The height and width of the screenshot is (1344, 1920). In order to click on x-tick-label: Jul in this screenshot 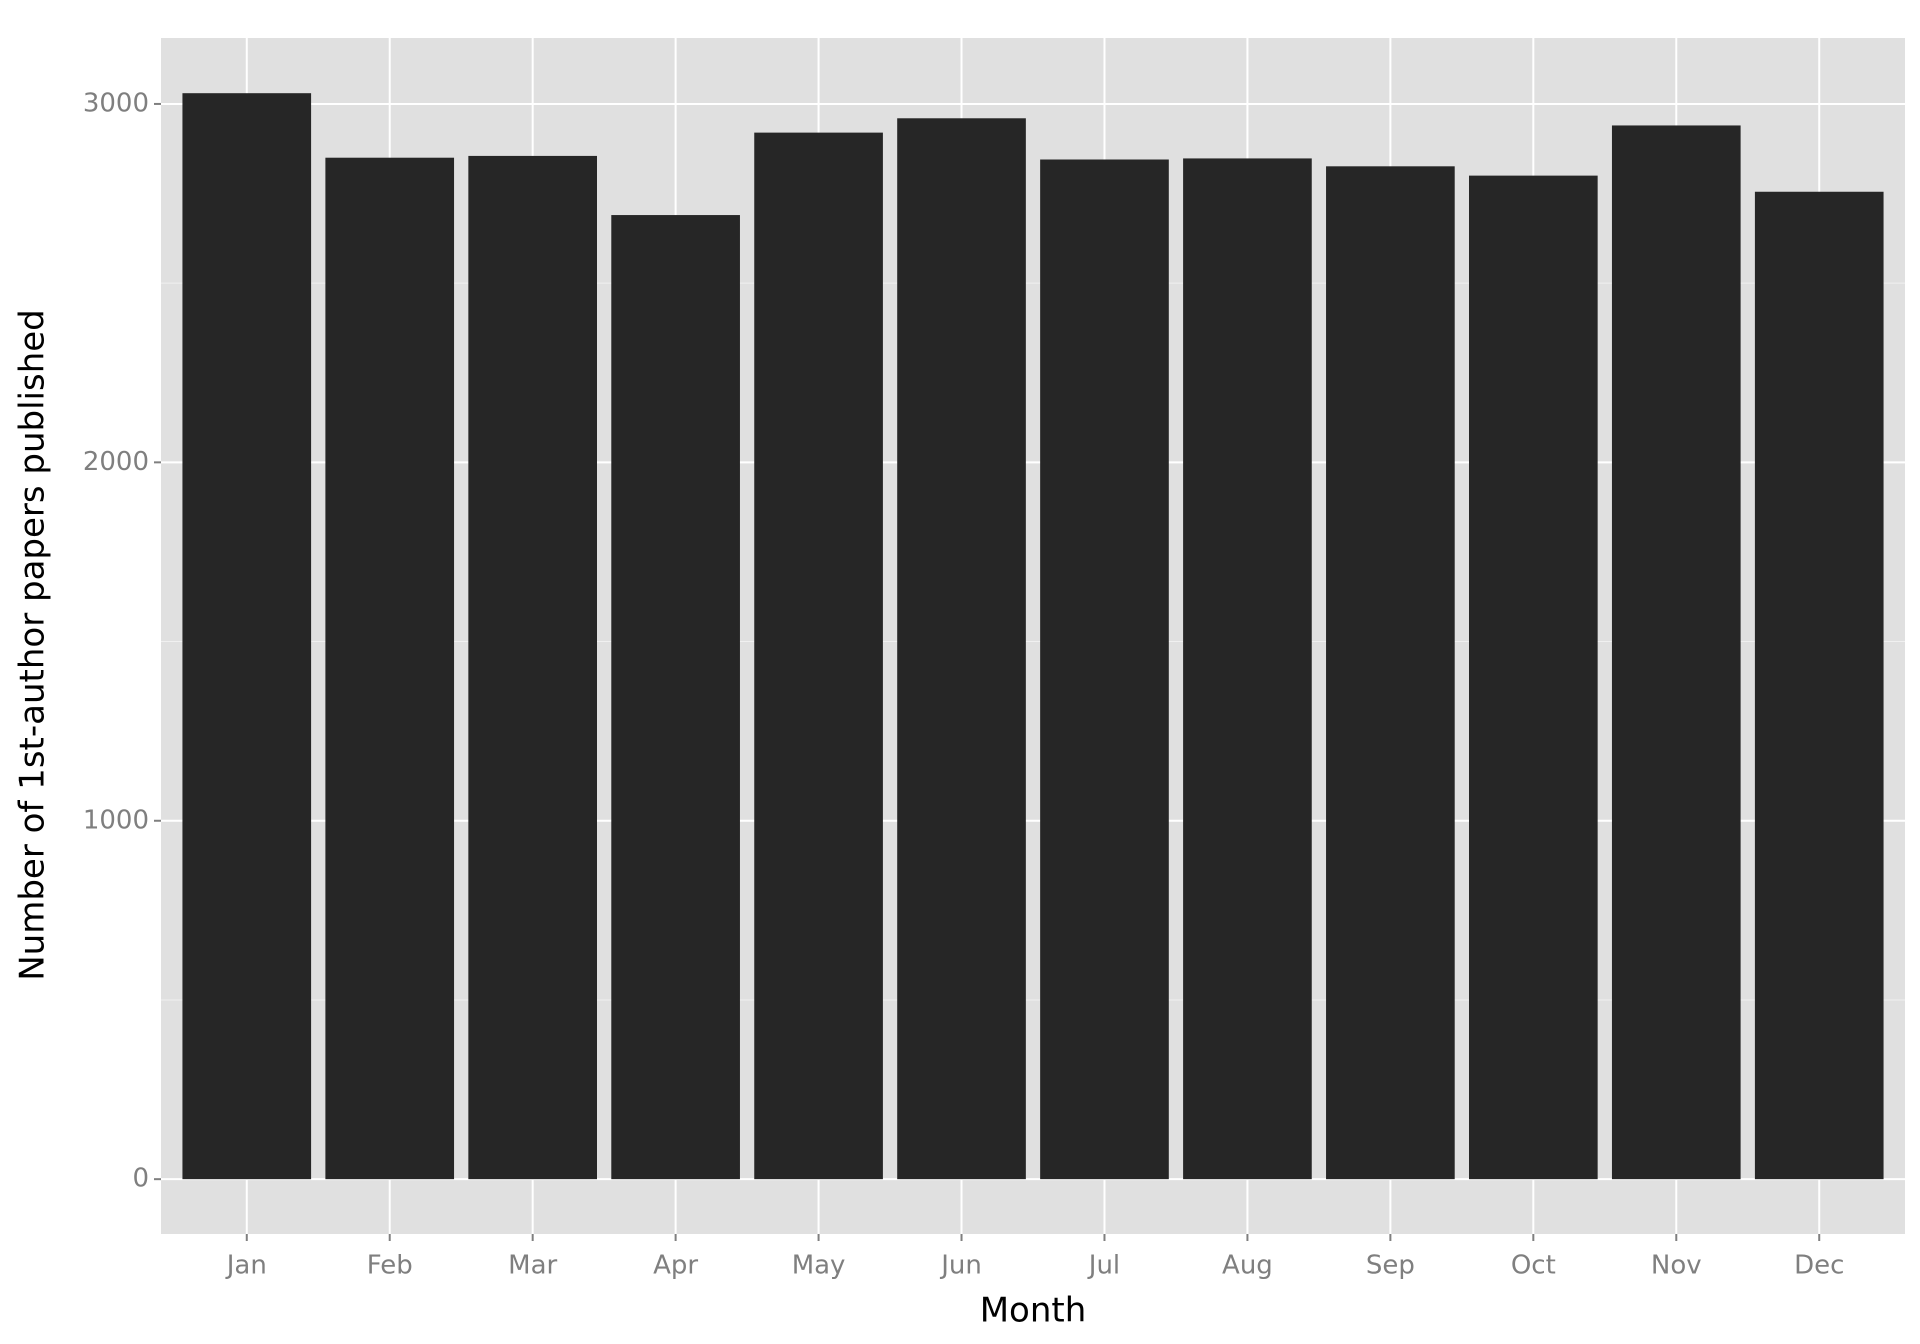, I will do `click(1103, 1266)`.